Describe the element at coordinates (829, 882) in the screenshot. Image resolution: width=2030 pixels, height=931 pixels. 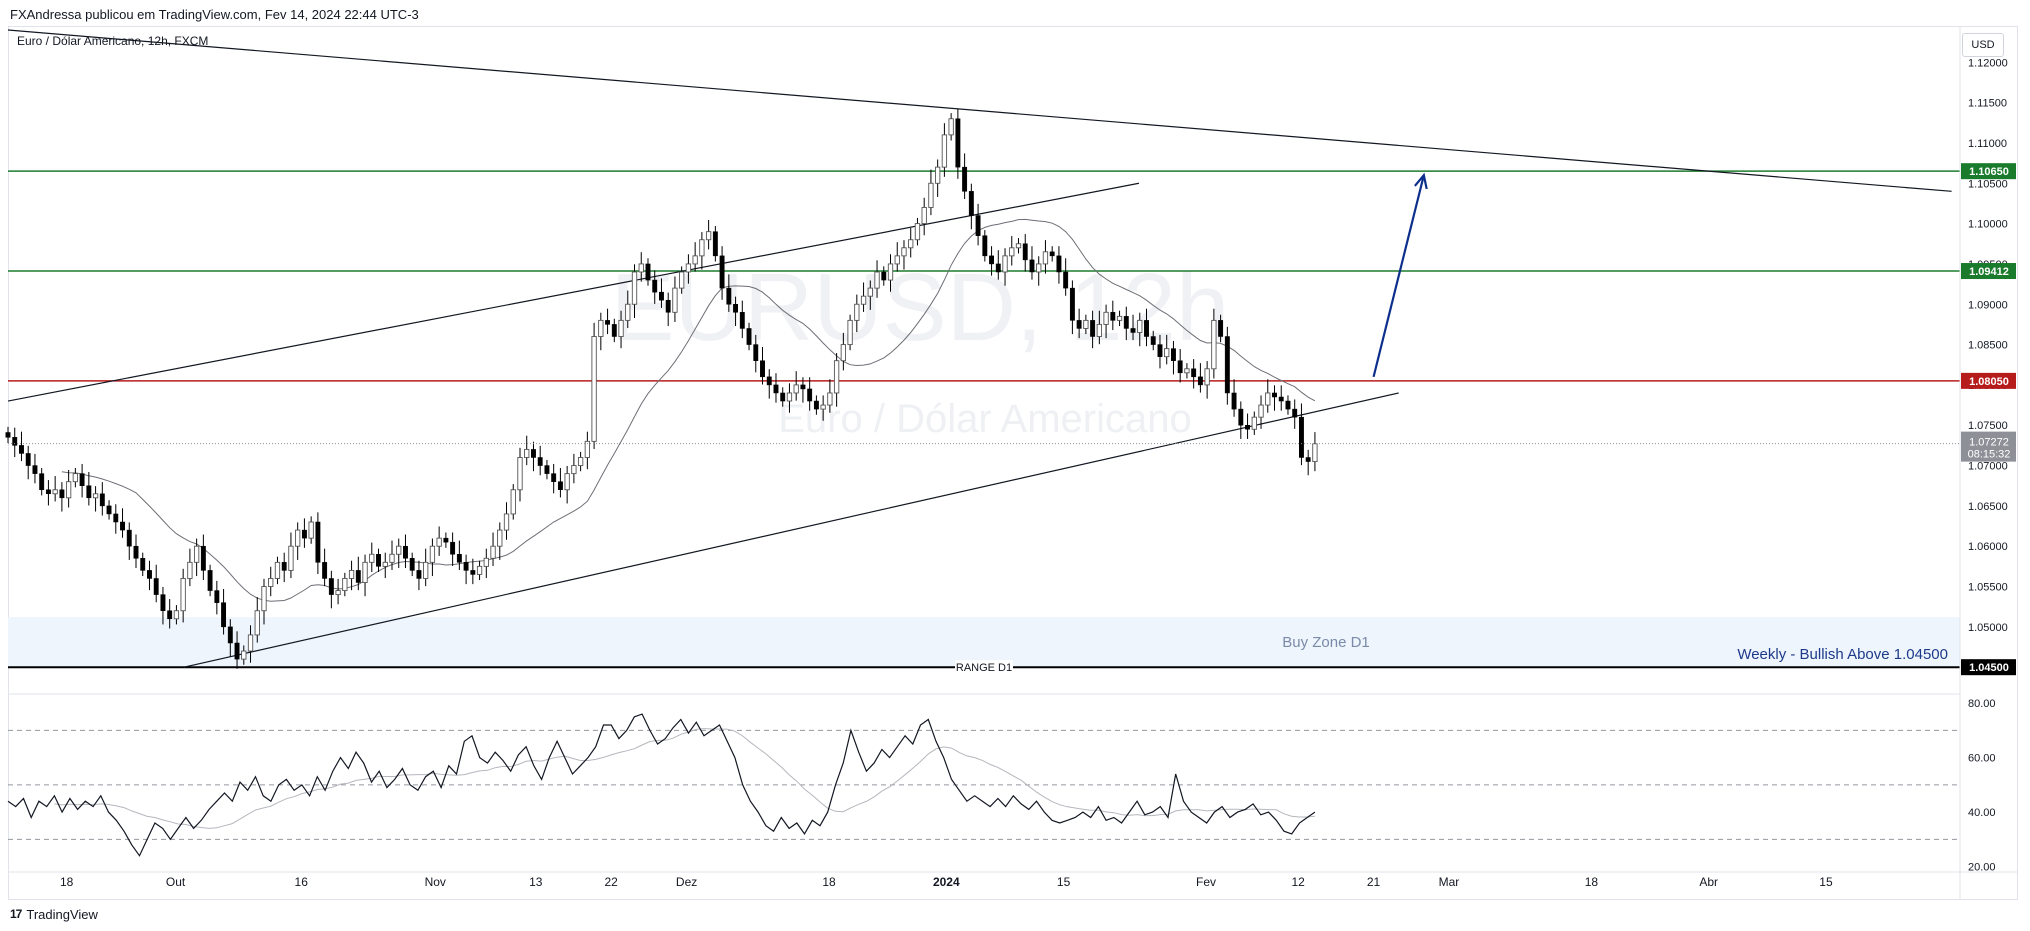
I see `time-tick-label: 18` at that location.